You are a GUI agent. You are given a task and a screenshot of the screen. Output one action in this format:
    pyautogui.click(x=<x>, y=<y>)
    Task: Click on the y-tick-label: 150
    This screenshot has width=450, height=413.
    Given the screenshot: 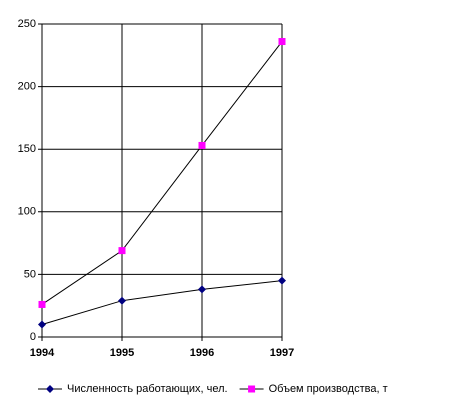 What is the action you would take?
    pyautogui.click(x=27, y=149)
    